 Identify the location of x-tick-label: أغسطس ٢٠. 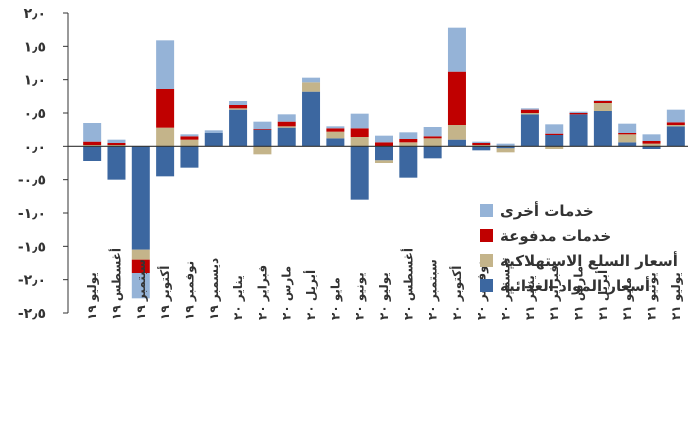
(407, 284).